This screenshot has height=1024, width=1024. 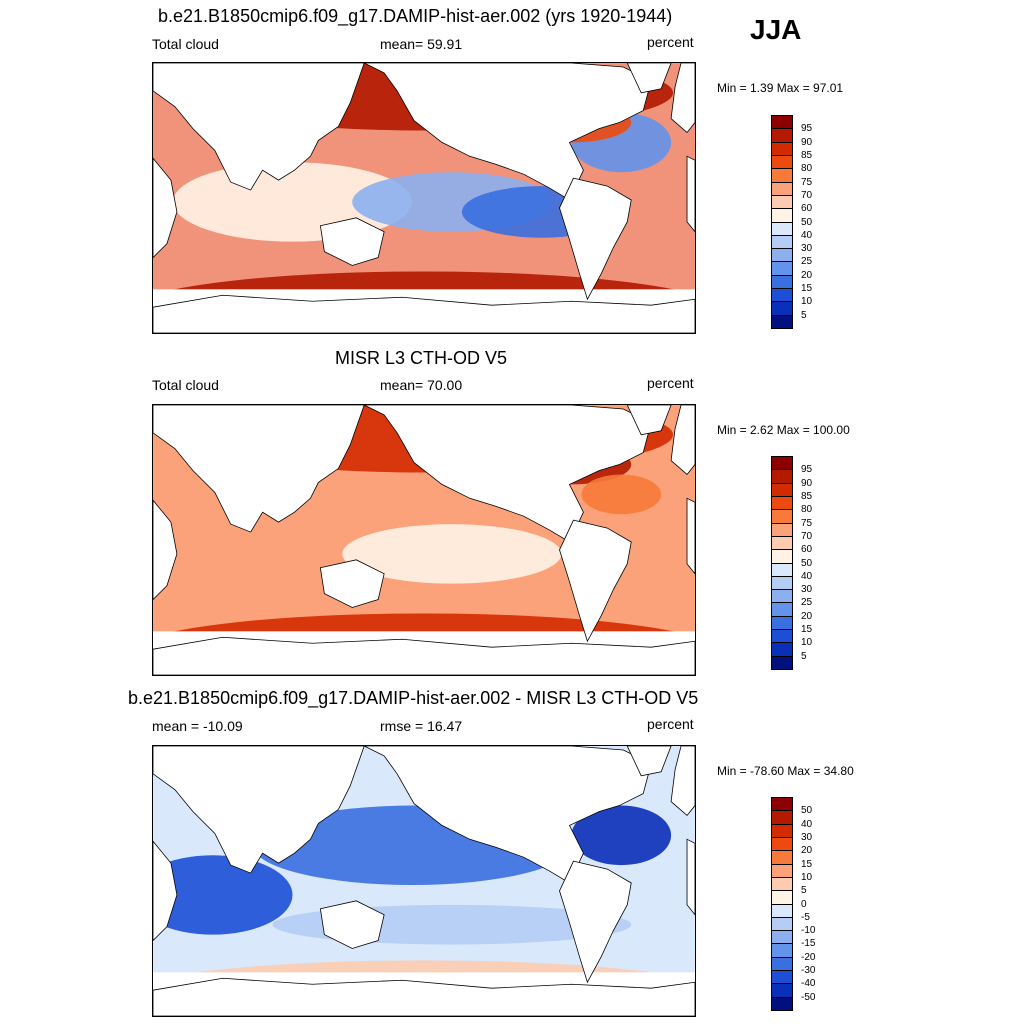 I want to click on panel-3-map, so click(x=424, y=881).